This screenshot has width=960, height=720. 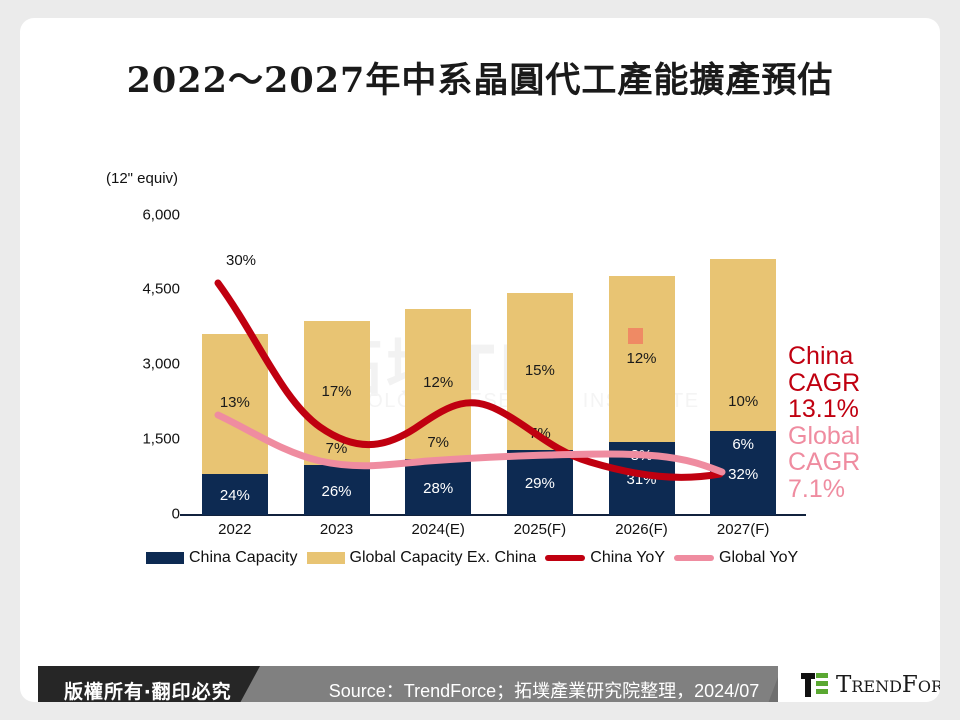 What do you see at coordinates (336, 529) in the screenshot?
I see `x-tick-2023: 2023` at bounding box center [336, 529].